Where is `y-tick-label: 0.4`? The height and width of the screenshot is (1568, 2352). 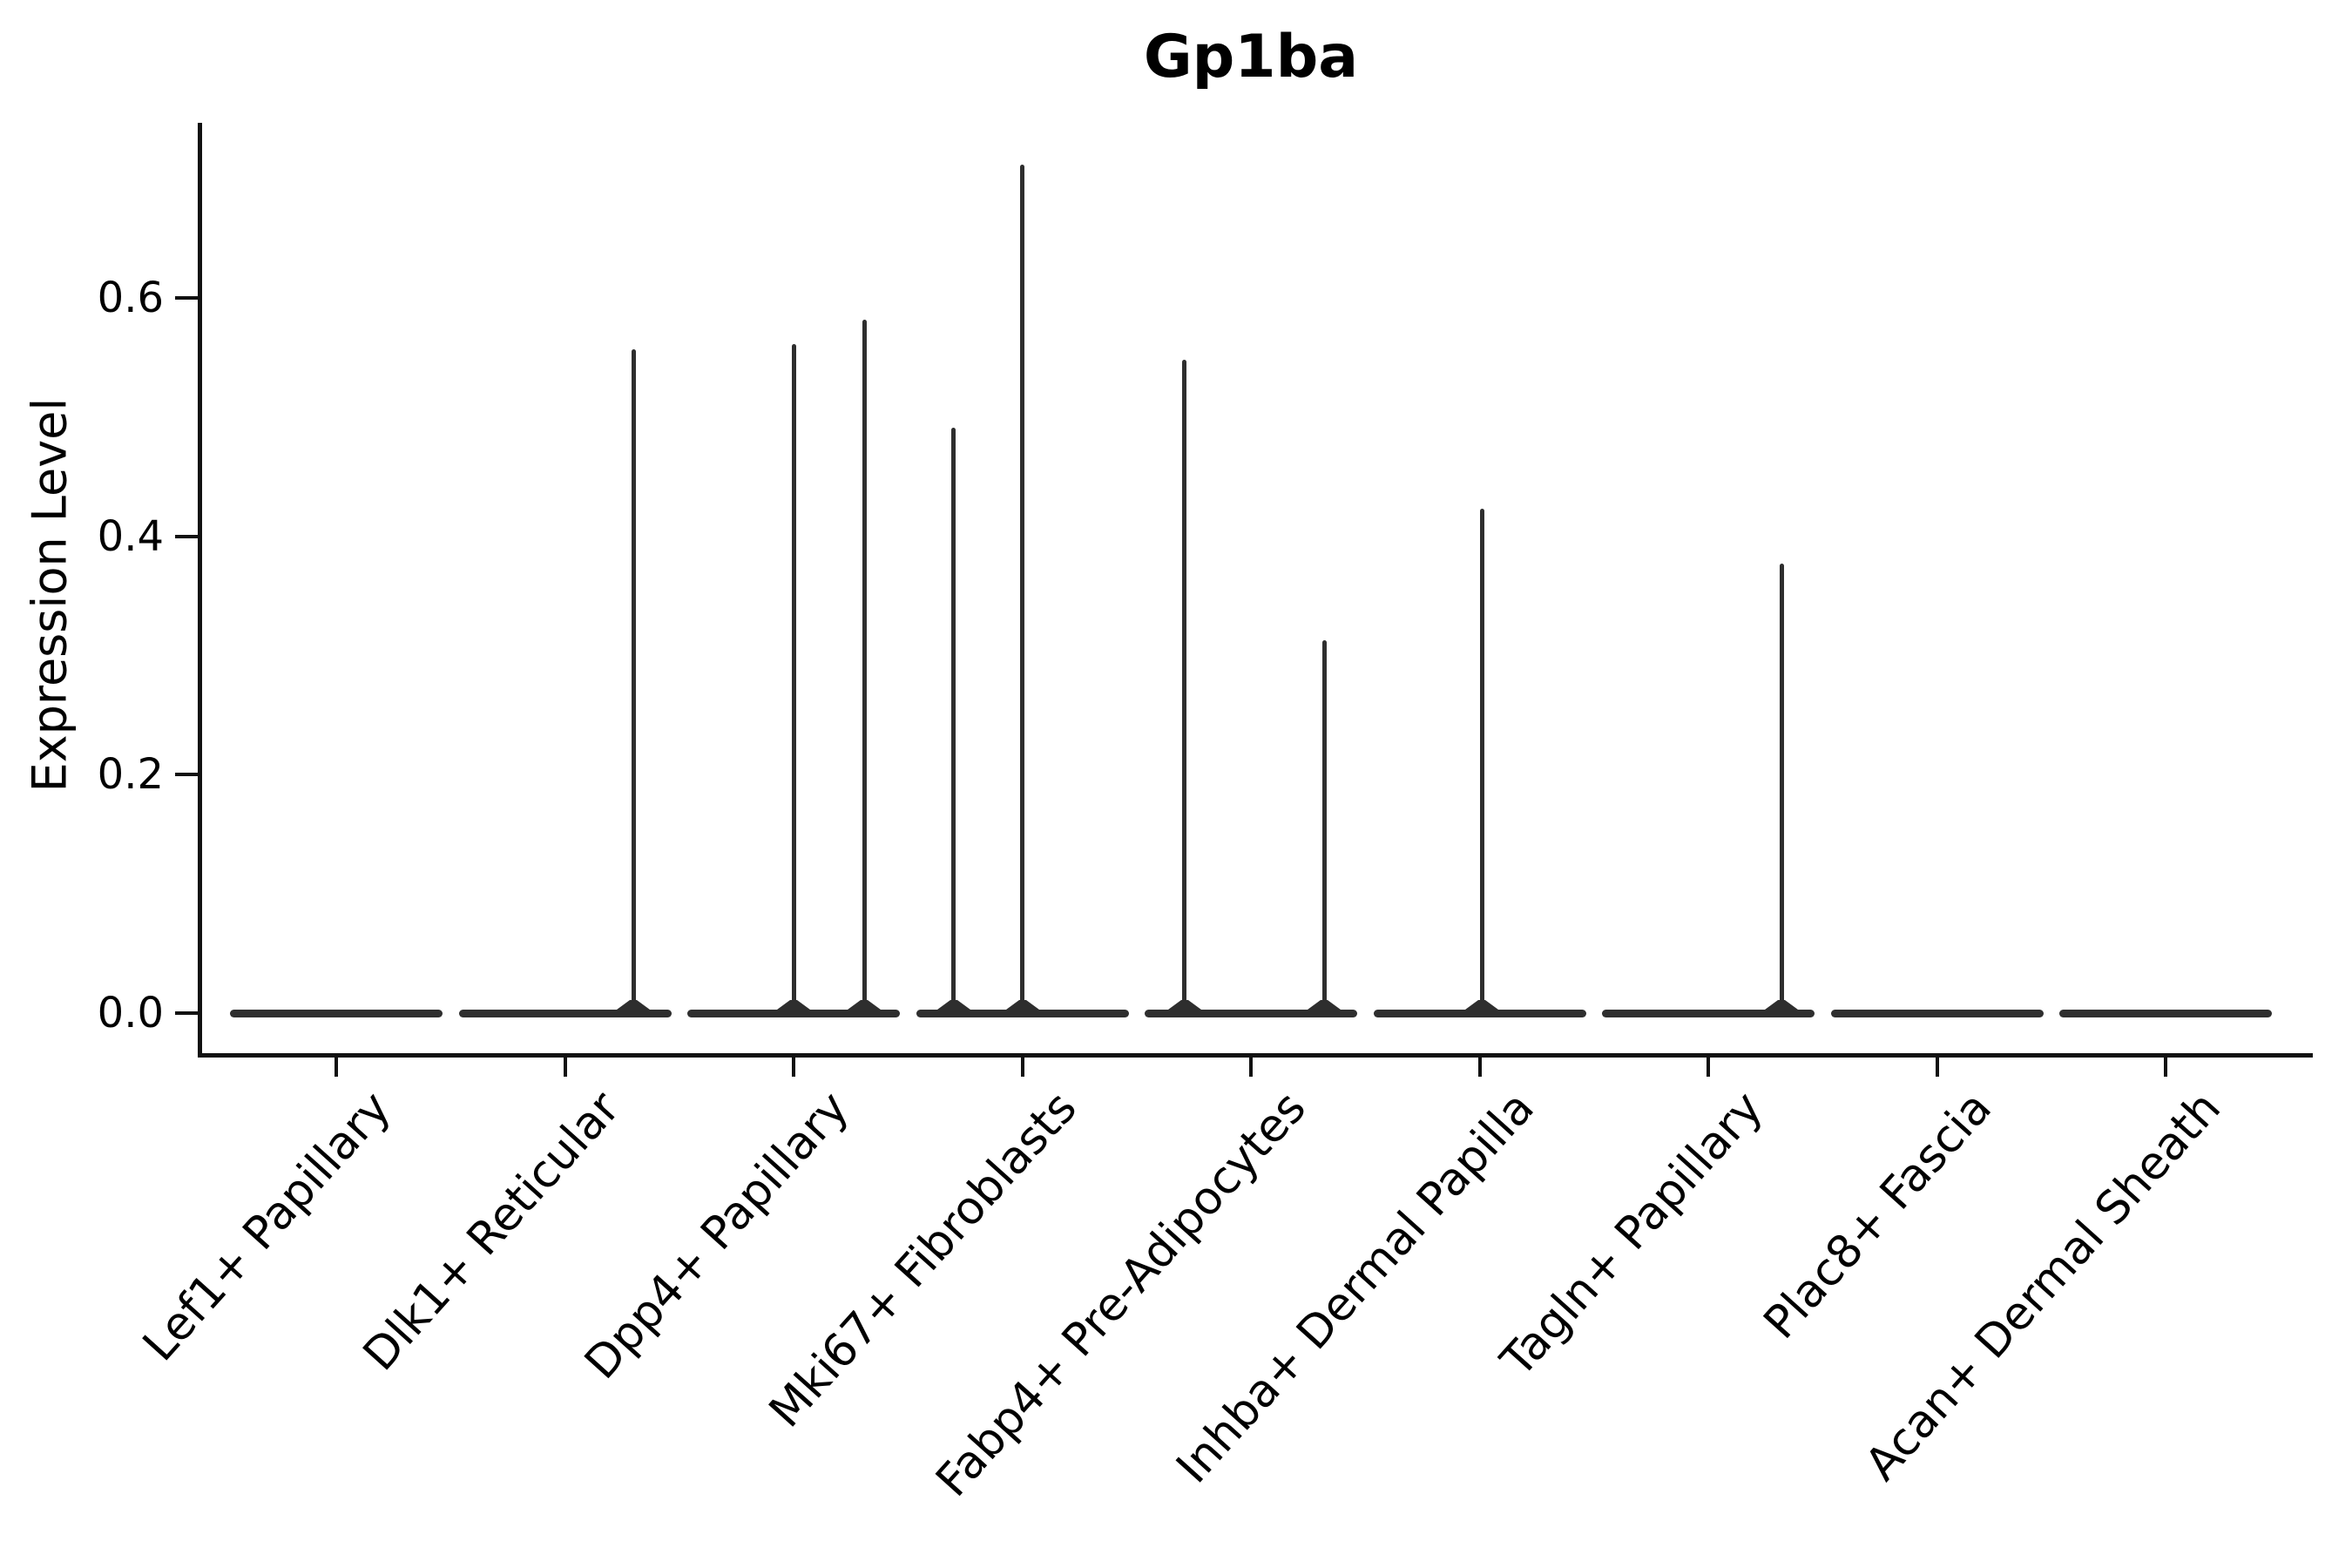
y-tick-label: 0.4 is located at coordinates (130, 536).